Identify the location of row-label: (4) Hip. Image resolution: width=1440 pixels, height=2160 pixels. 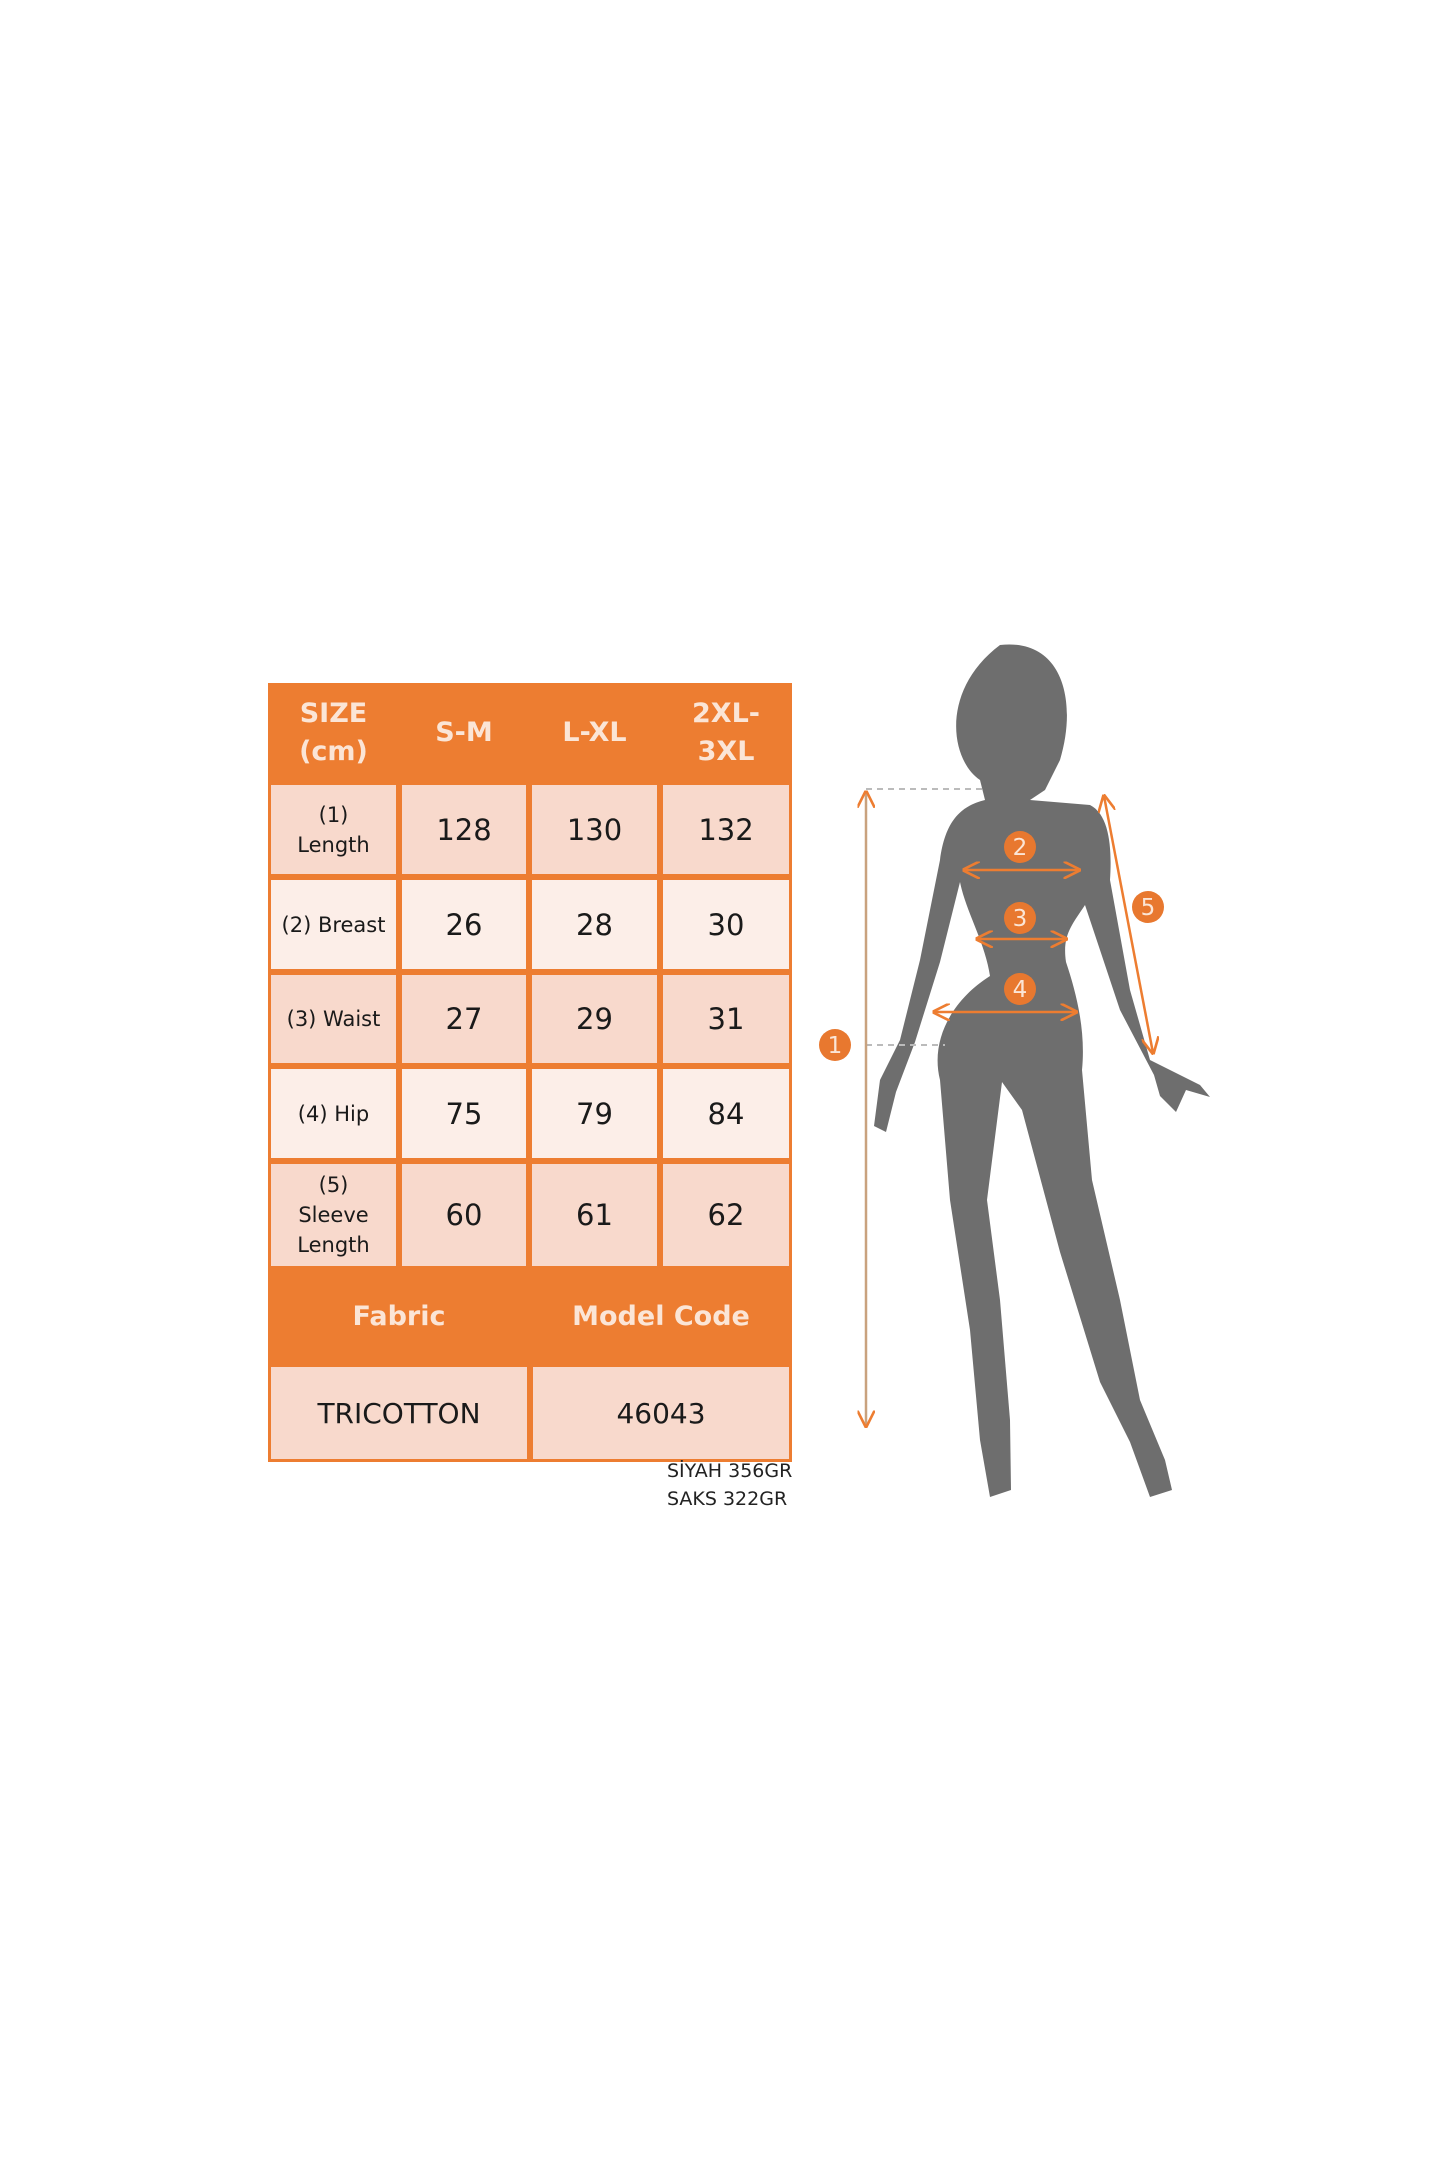
(333, 1113).